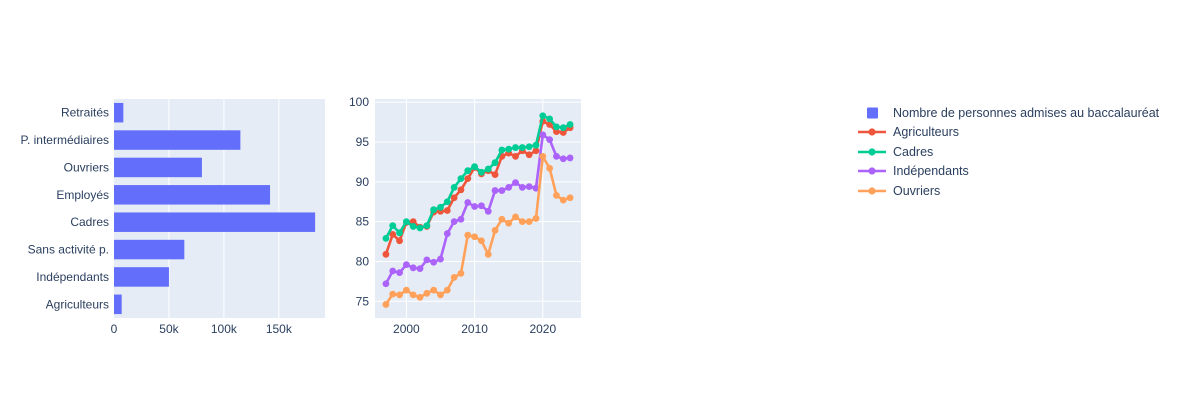 This screenshot has width=1200, height=400. Describe the element at coordinates (1008, 133) in the screenshot. I see `legend-item-agriculteurs: Agriculteurs` at that location.